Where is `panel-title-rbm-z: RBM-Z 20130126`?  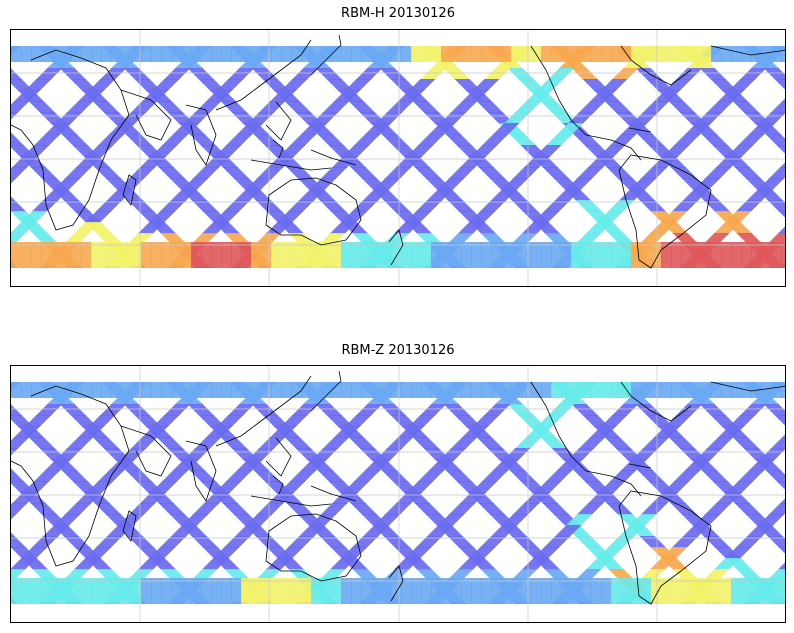
panel-title-rbm-z: RBM-Z 20130126 is located at coordinates (398, 350).